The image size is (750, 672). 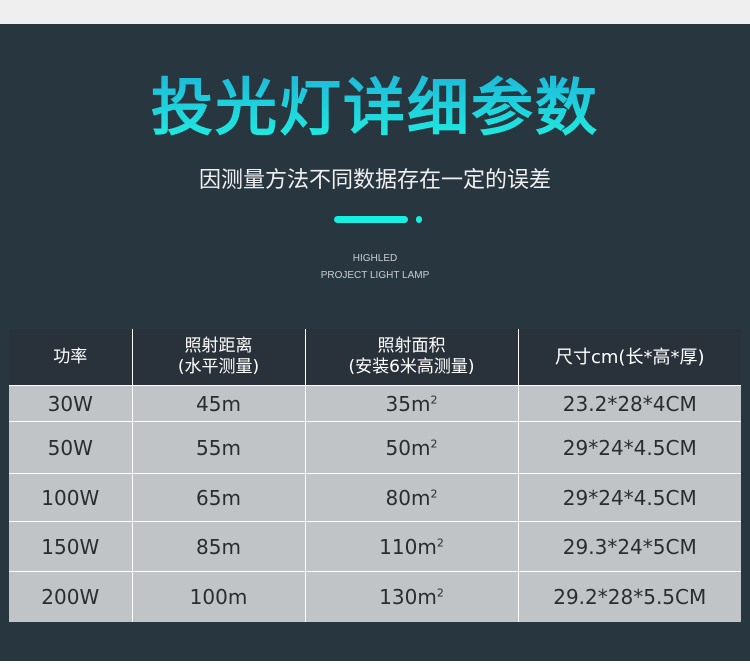 What do you see at coordinates (375, 258) in the screenshot?
I see `brand-line: HIGHLED` at bounding box center [375, 258].